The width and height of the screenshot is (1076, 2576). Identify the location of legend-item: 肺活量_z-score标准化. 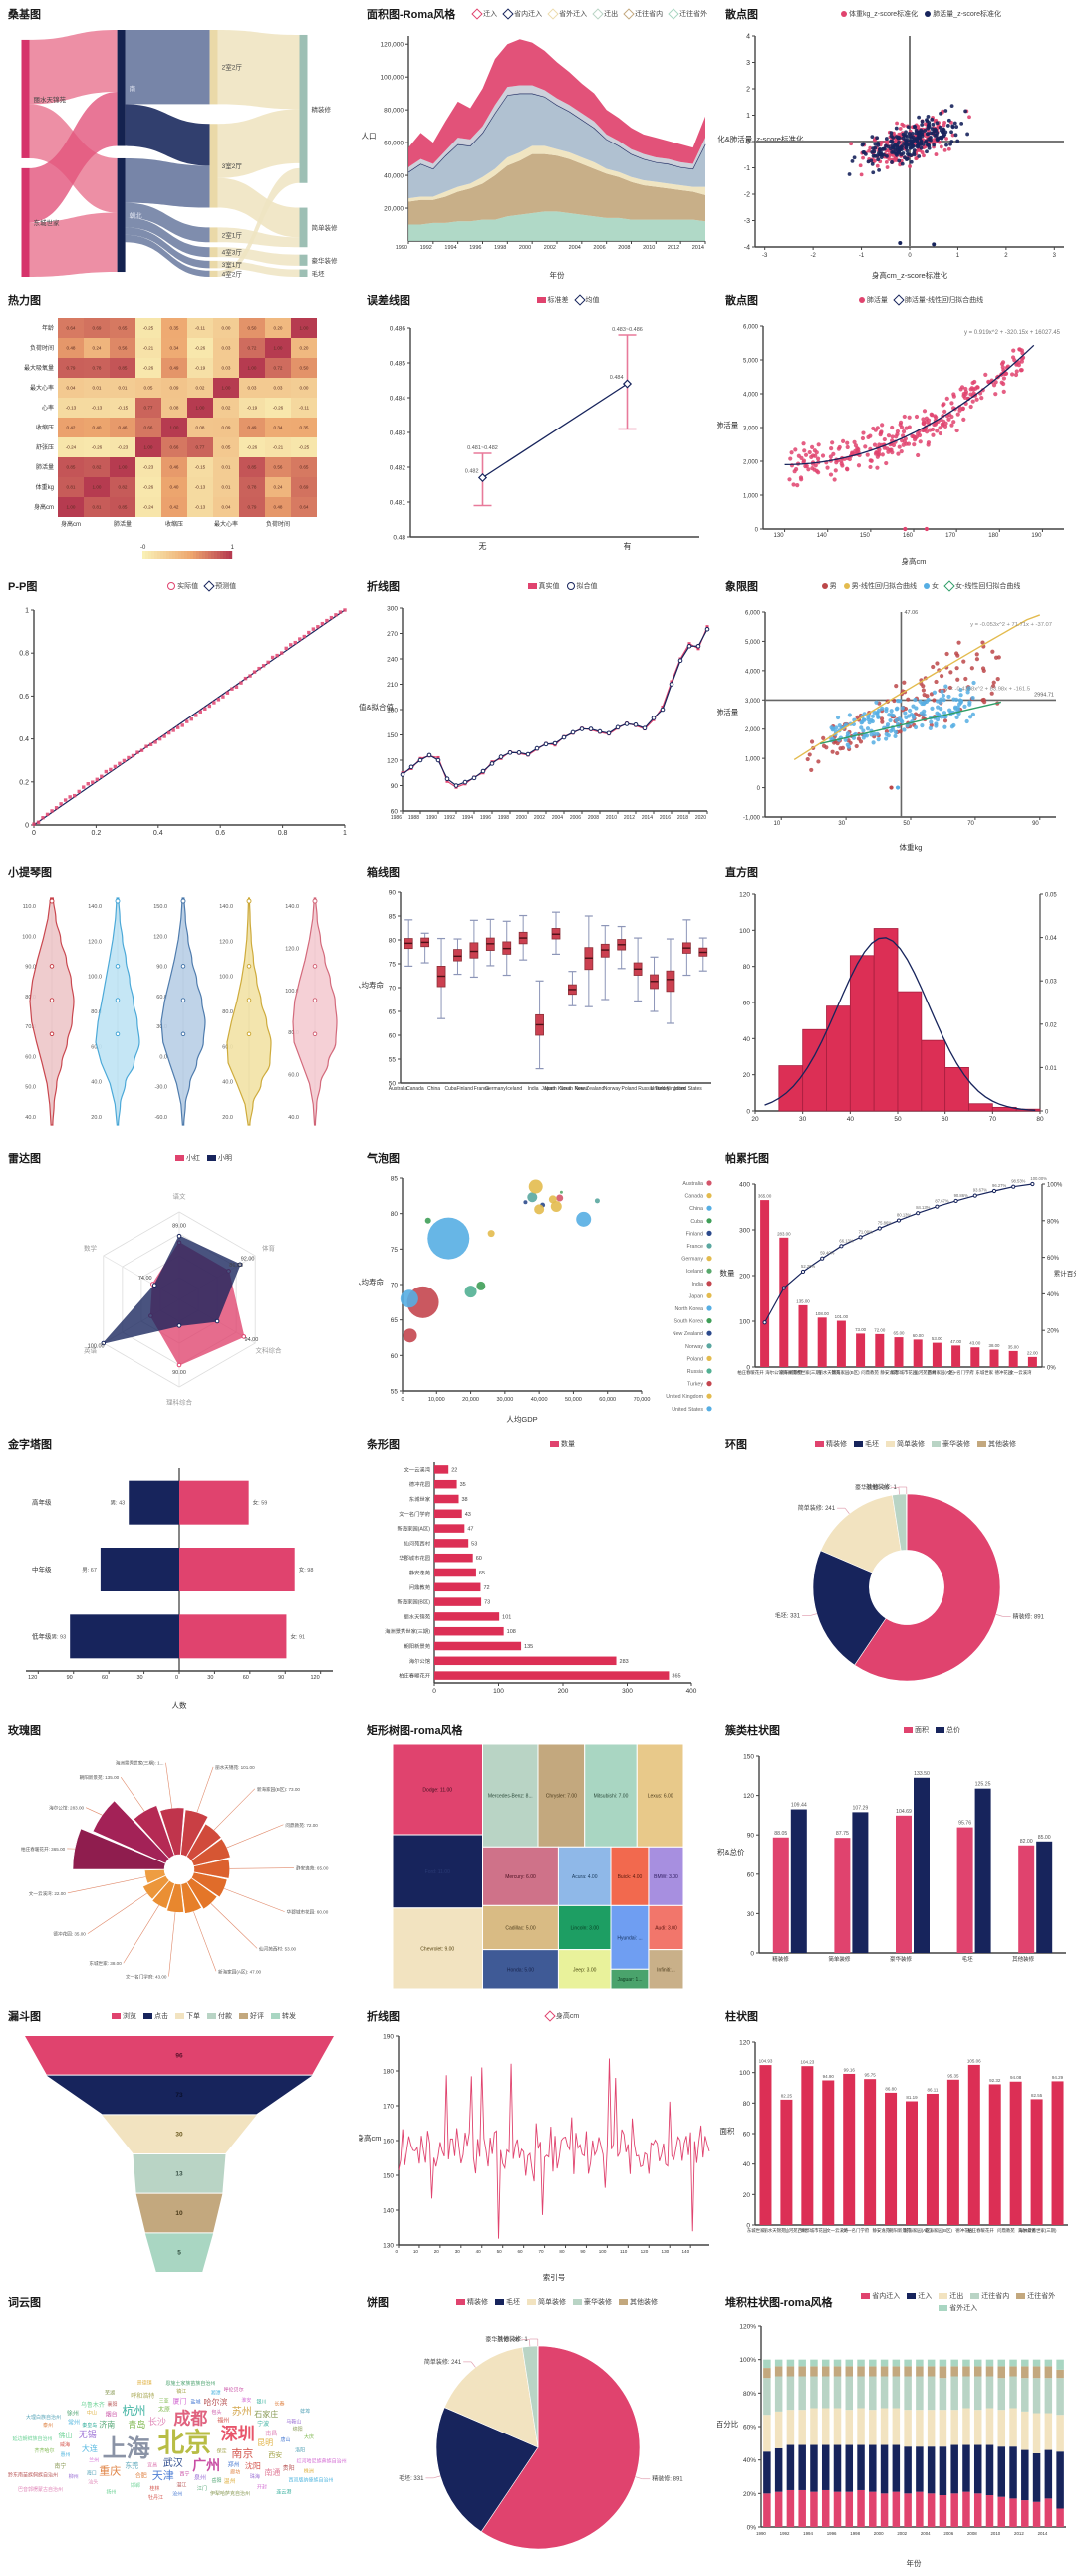
(963, 14).